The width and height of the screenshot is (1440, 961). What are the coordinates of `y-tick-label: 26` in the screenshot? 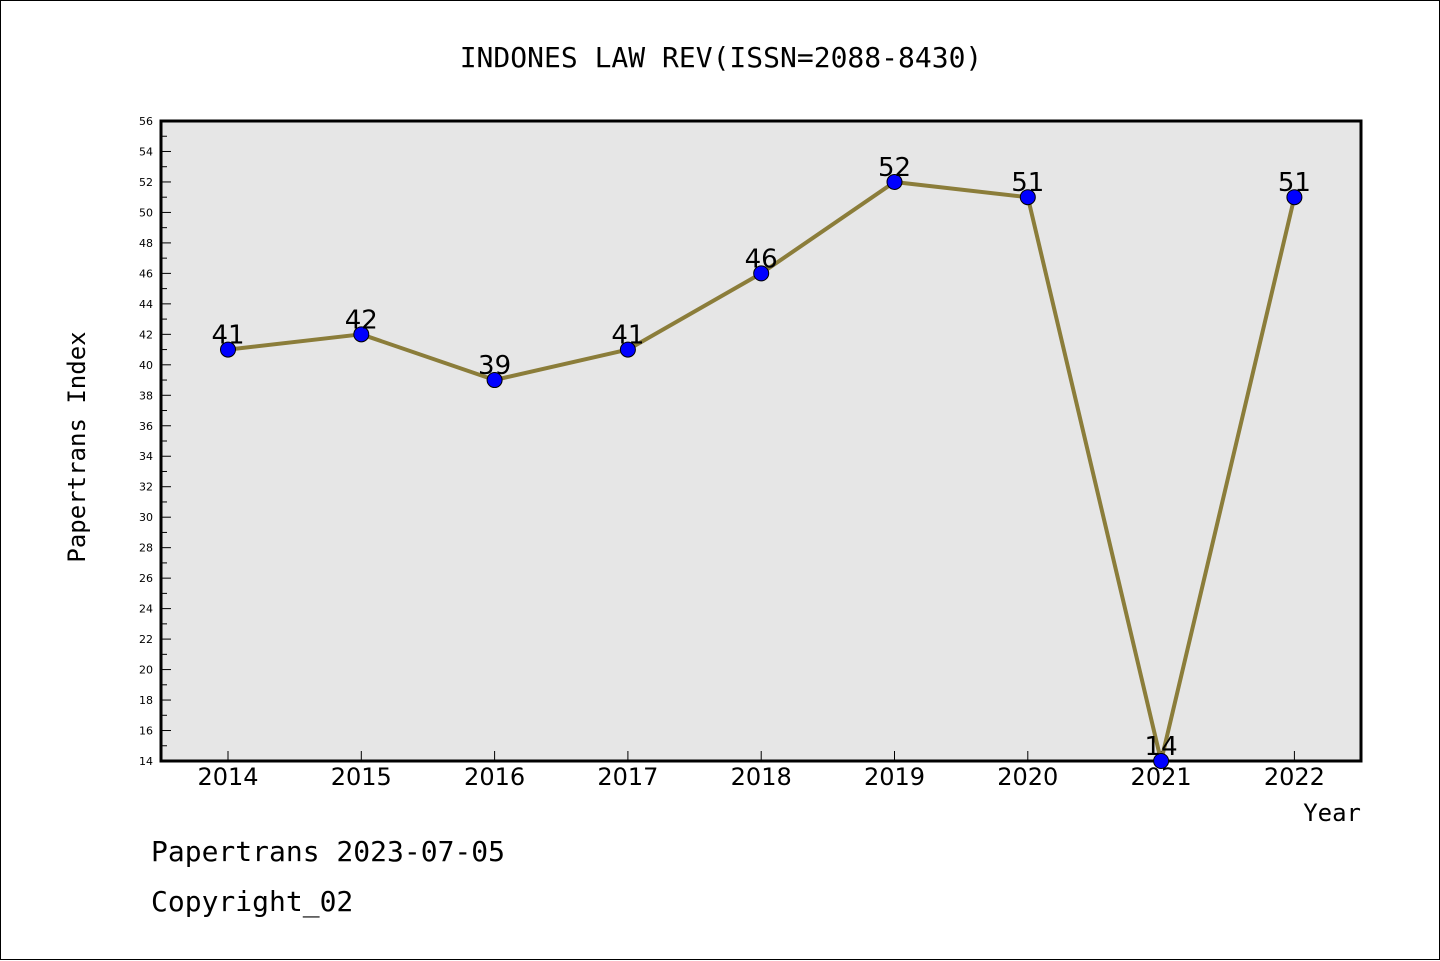 It's located at (146, 578).